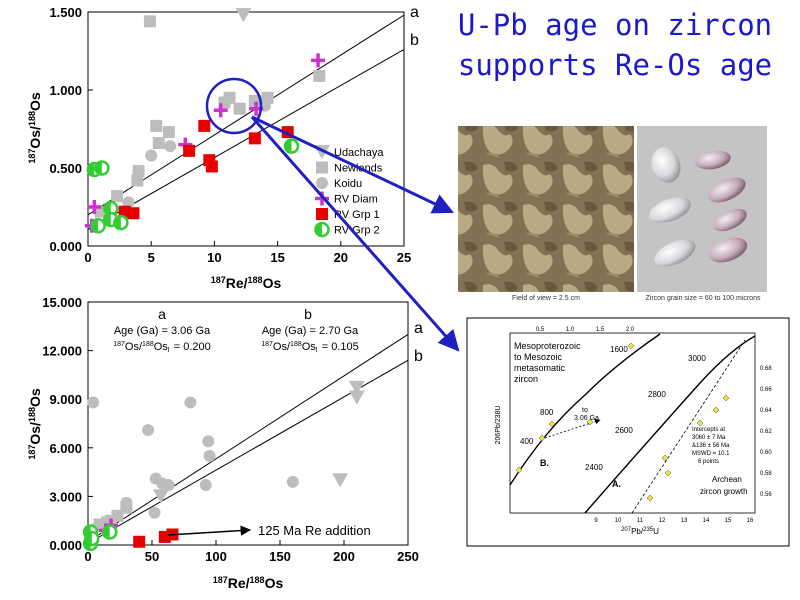  What do you see at coordinates (35, 424) in the screenshot?
I see `bottom-y-axis-label: 187Os/188Os` at bounding box center [35, 424].